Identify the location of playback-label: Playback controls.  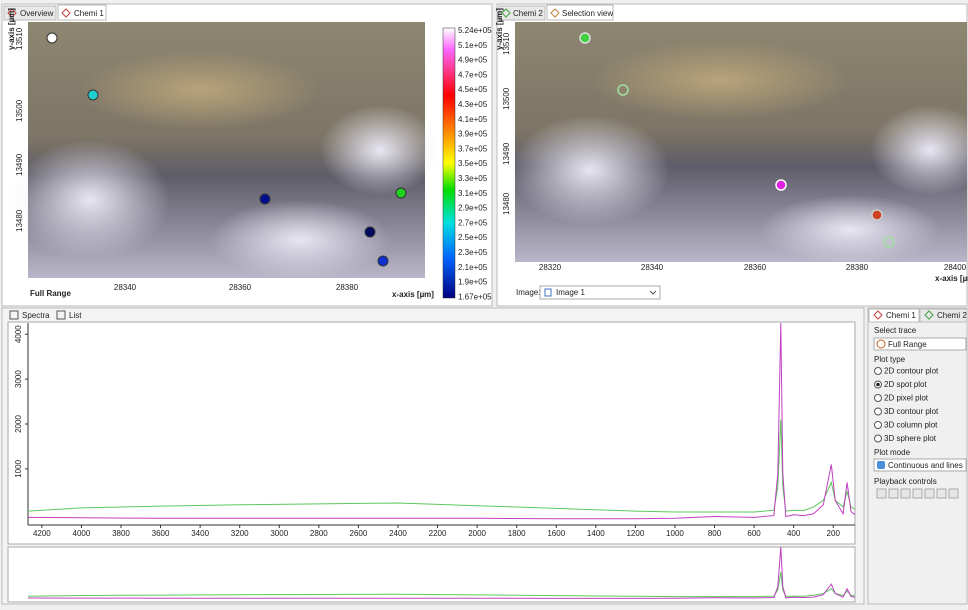
(905, 481).